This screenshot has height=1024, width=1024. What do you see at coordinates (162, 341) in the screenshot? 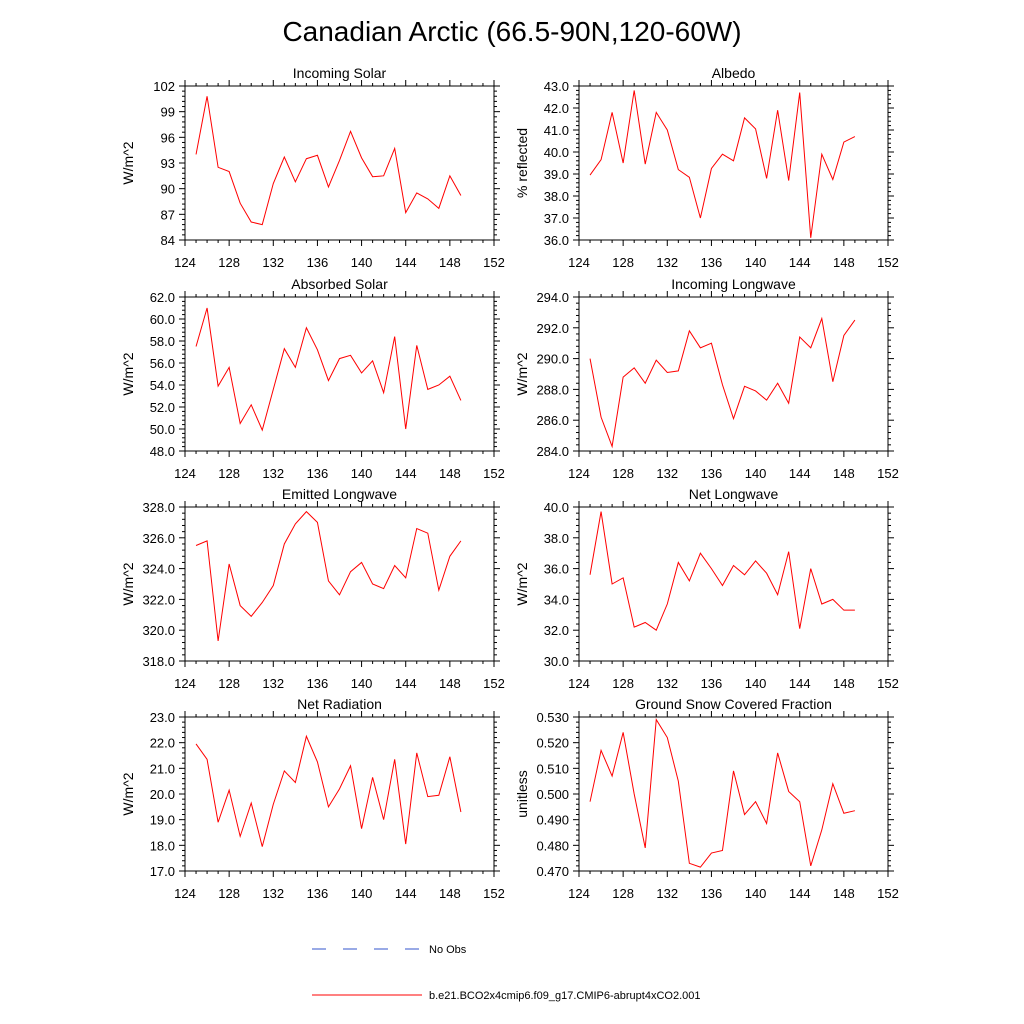
I see `y-tick-label: 58.0` at bounding box center [162, 341].